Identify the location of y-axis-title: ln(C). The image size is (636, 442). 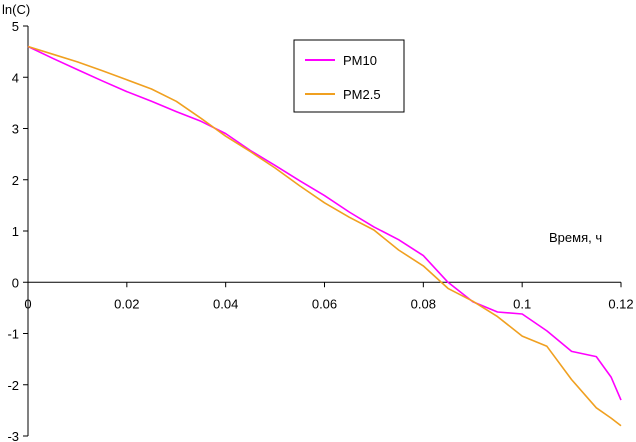
(16, 9).